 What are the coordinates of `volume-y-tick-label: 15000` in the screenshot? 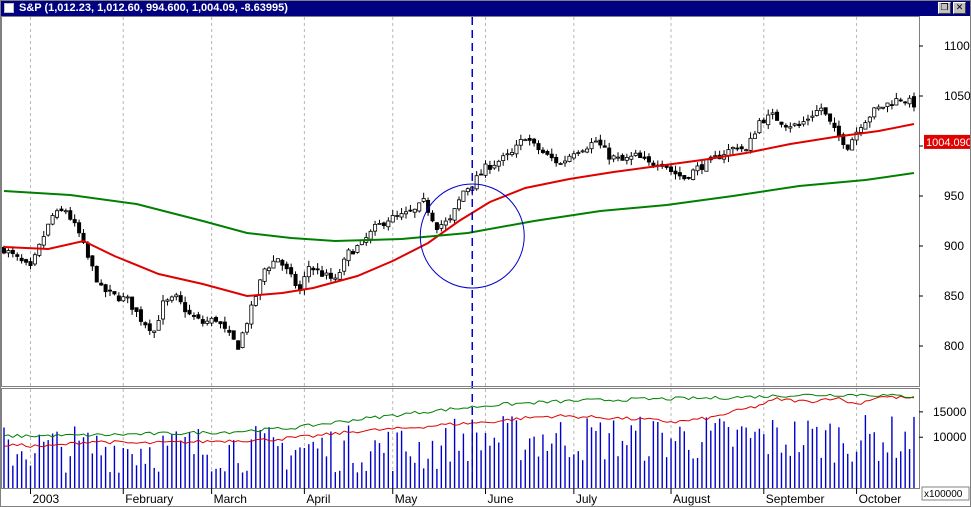 It's located at (950, 412).